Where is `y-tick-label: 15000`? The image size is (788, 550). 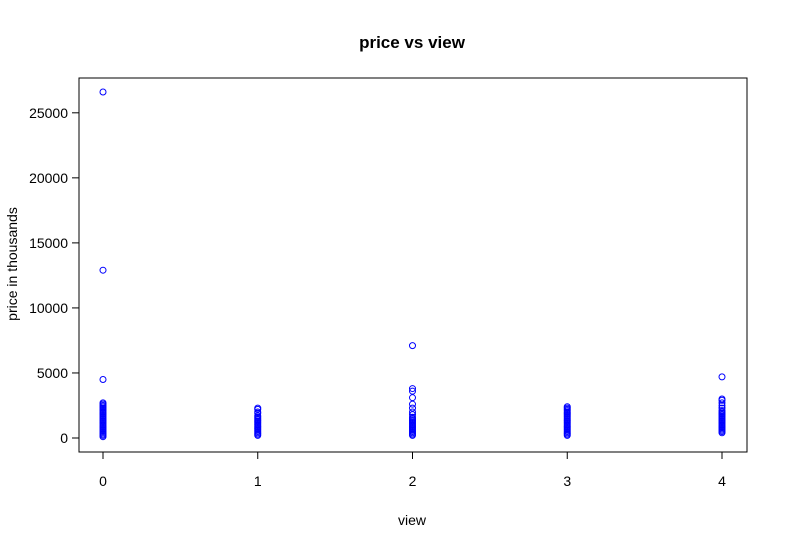 y-tick-label: 15000 is located at coordinates (48, 243).